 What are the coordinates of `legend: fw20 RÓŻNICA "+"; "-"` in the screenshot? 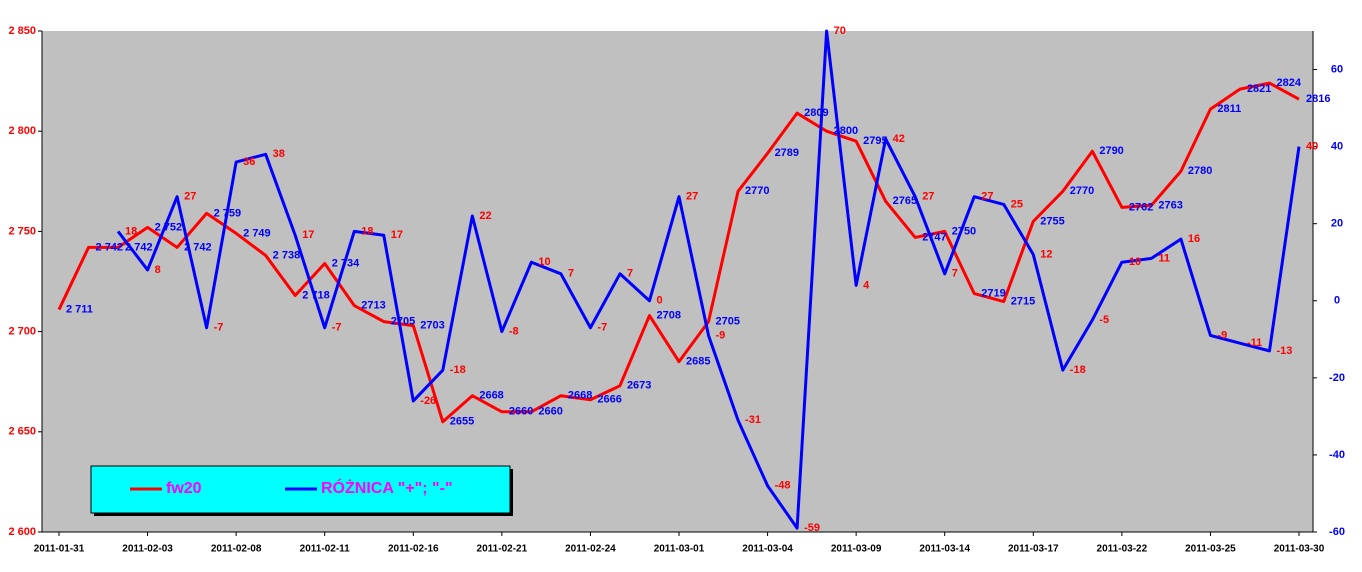 It's located at (301, 490).